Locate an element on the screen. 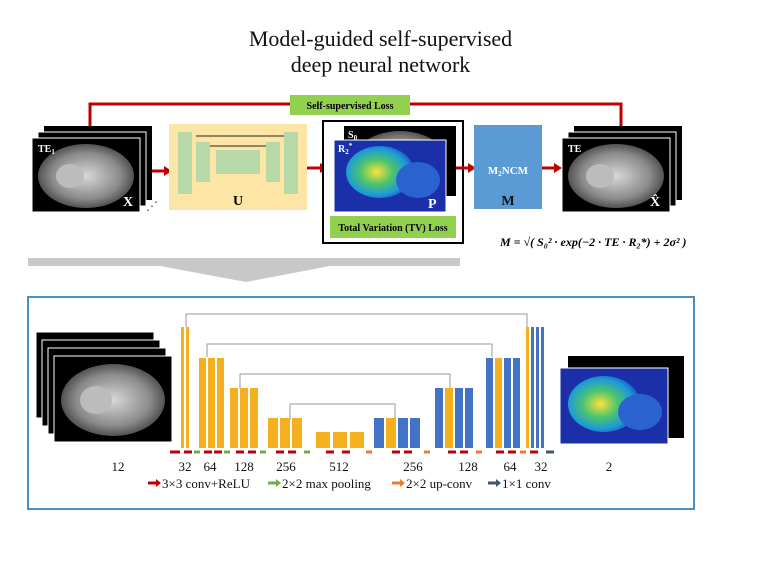 The width and height of the screenshot is (761, 573). skip-connections is located at coordinates (356, 366).